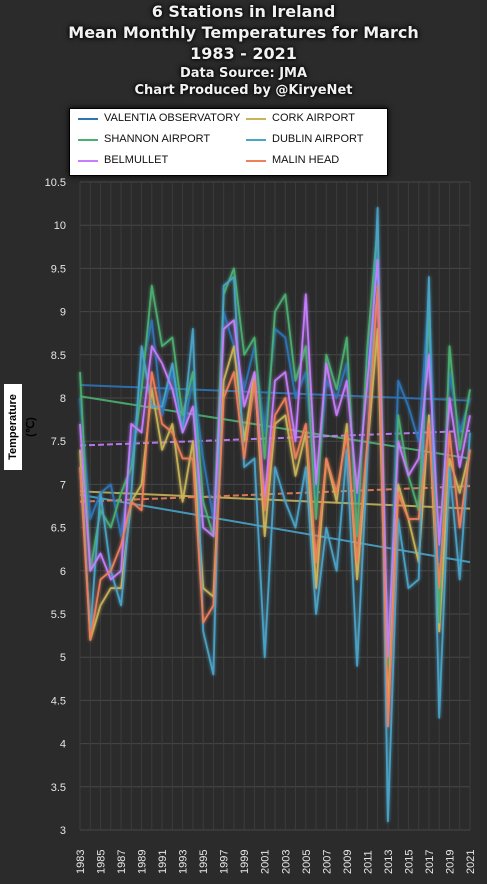 This screenshot has width=487, height=884. I want to click on legend-label: CORK AIRPORT, so click(313, 118).